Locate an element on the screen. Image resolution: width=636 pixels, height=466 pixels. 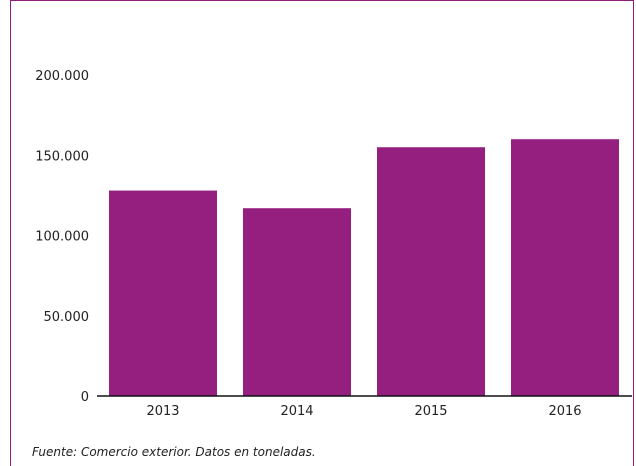
x-tick-label: 2014 is located at coordinates (296, 411).